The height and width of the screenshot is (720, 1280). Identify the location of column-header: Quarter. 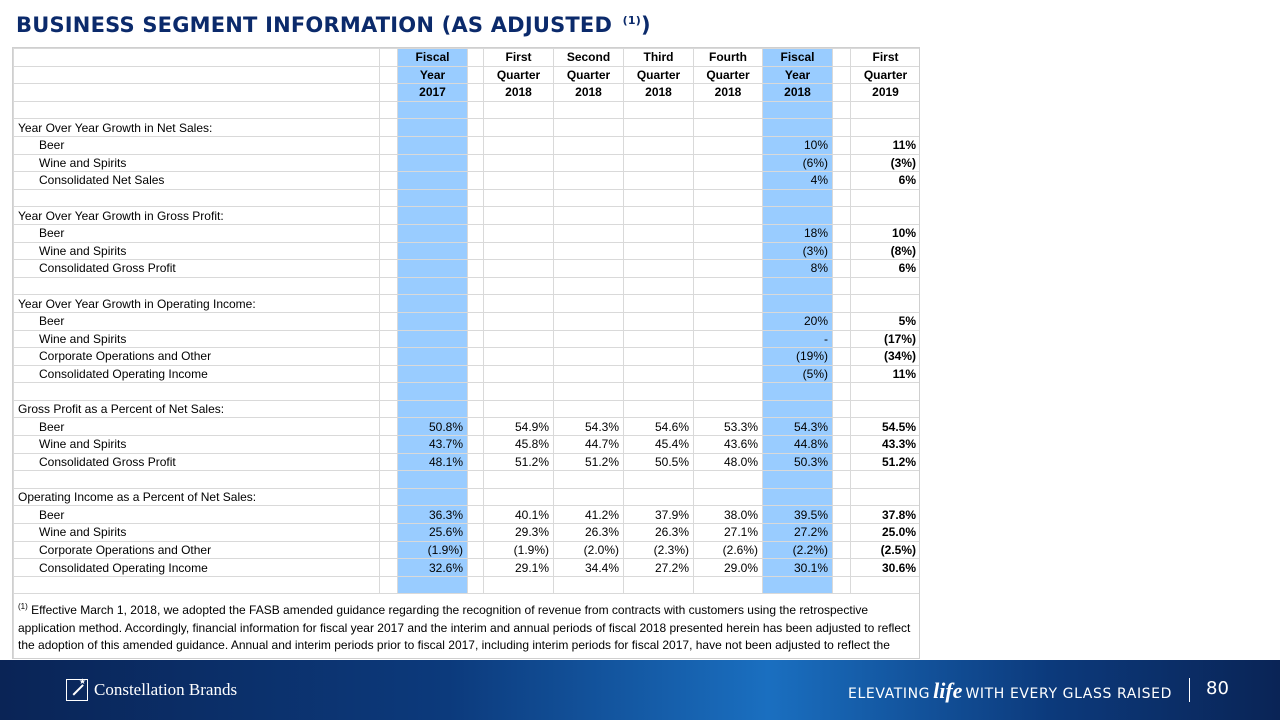
(728, 75).